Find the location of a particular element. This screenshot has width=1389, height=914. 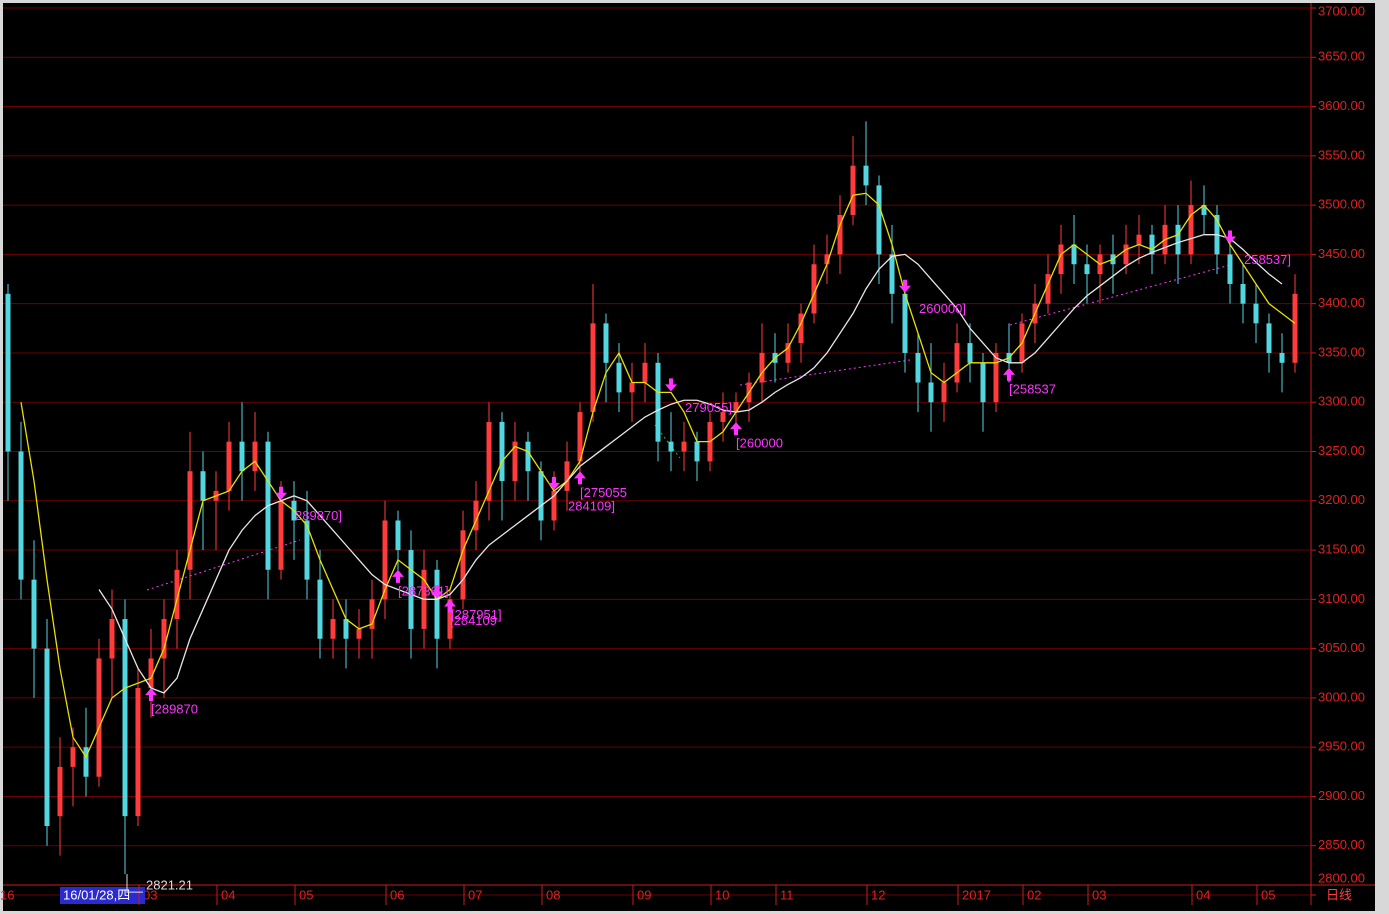

y-tick-label: 3000.00 is located at coordinates (1341, 696).